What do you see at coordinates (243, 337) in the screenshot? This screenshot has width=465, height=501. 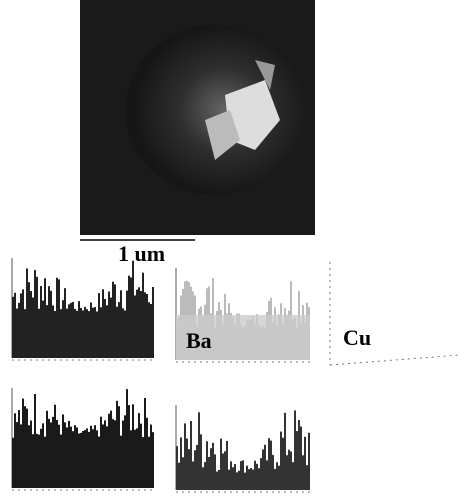 I see `highlight` at bounding box center [243, 337].